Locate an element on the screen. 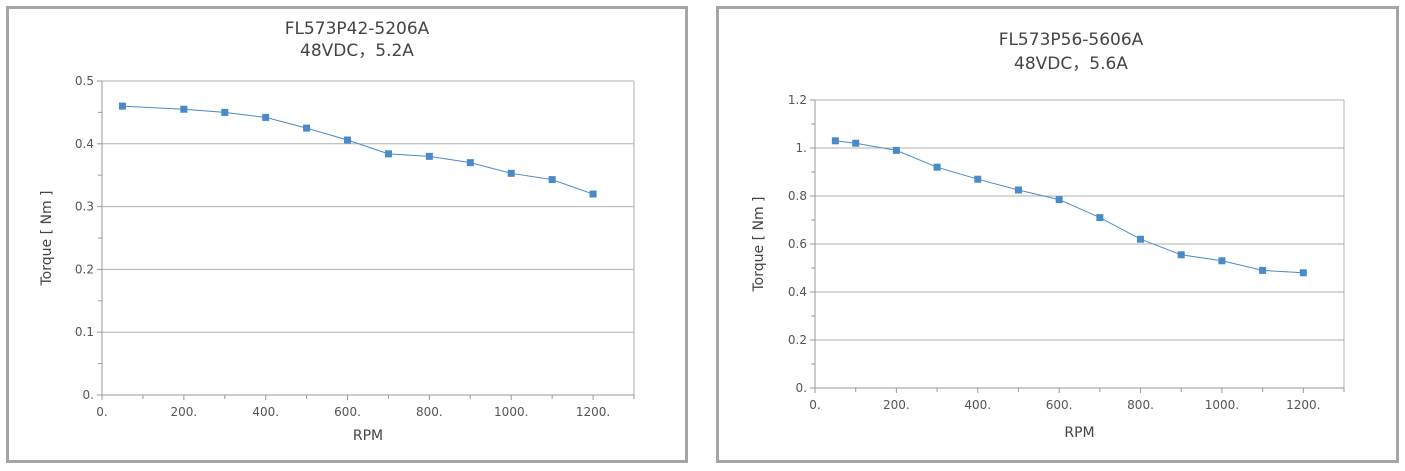 This screenshot has width=1405, height=471. y-tick-label: 0.1 is located at coordinates (84, 332).